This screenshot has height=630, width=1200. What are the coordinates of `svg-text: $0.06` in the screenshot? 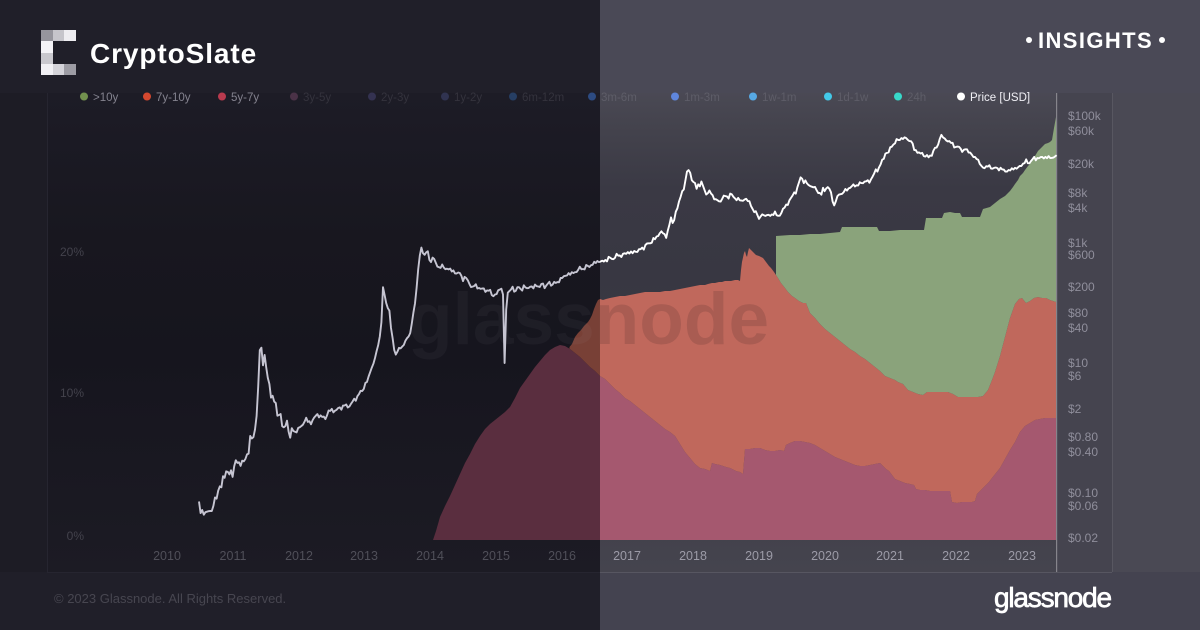 It's located at (1083, 506).